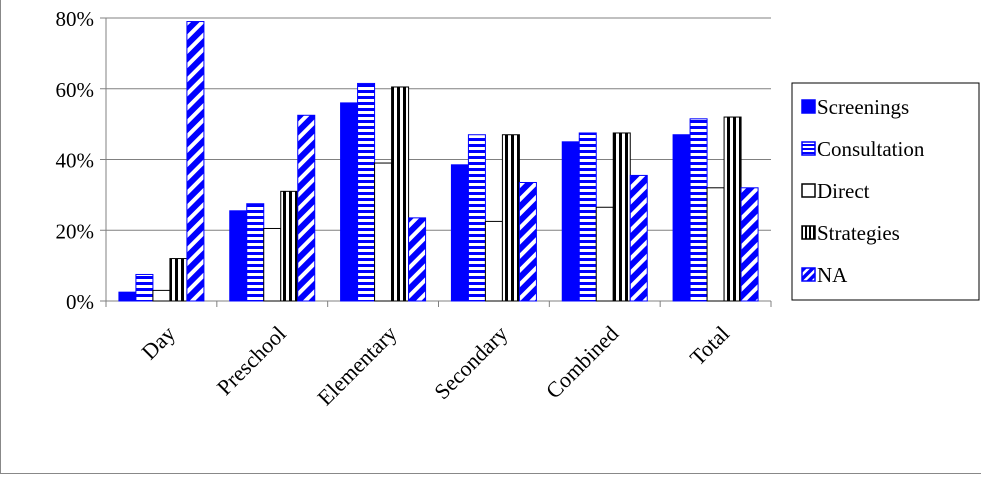 This screenshot has height=479, width=981. Describe the element at coordinates (493, 261) in the screenshot. I see `bar-direct-secondary` at that location.